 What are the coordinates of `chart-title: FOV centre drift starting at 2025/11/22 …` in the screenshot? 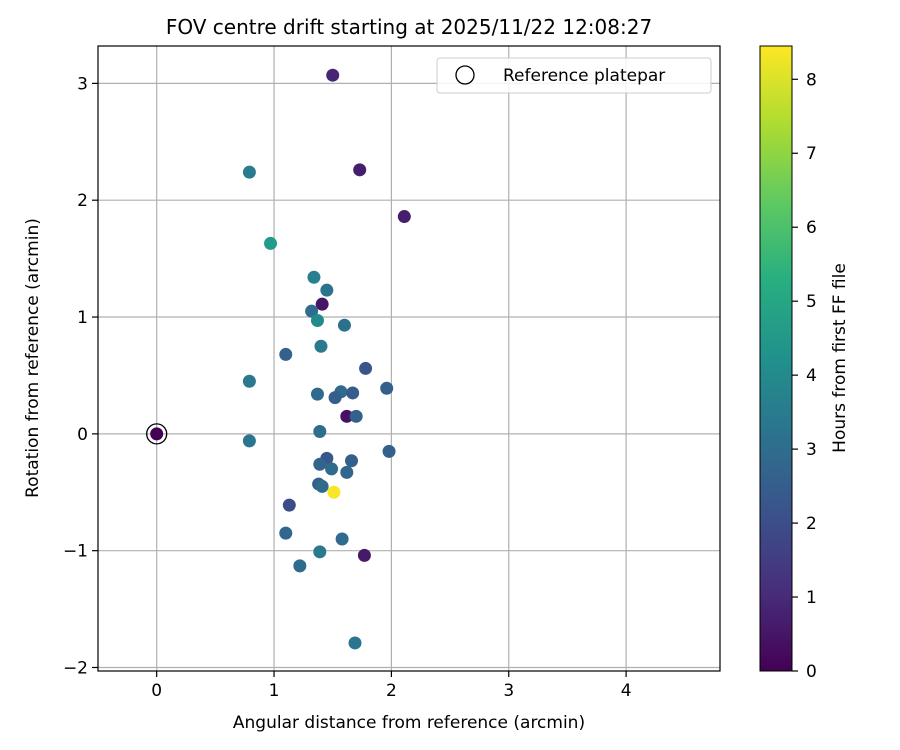 It's located at (409, 27).